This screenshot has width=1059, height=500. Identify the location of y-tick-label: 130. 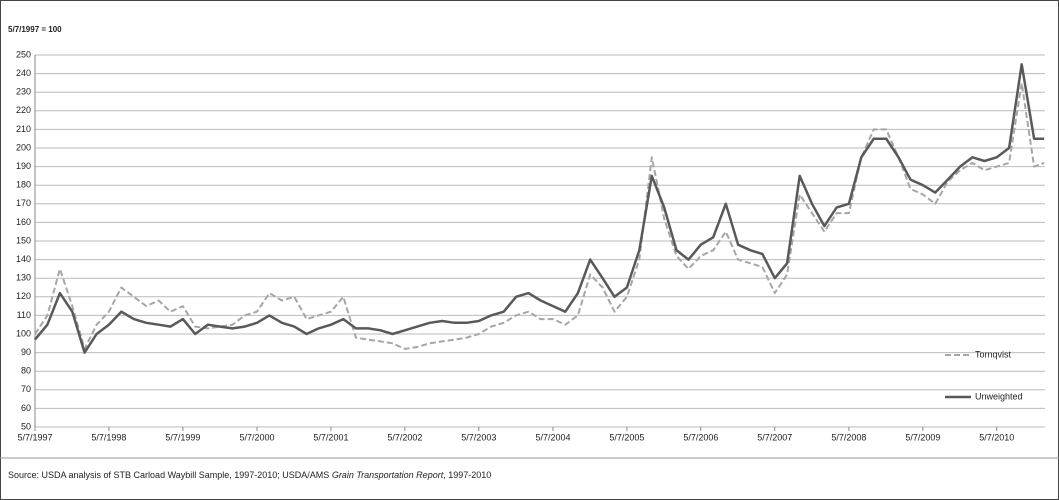
(23, 278).